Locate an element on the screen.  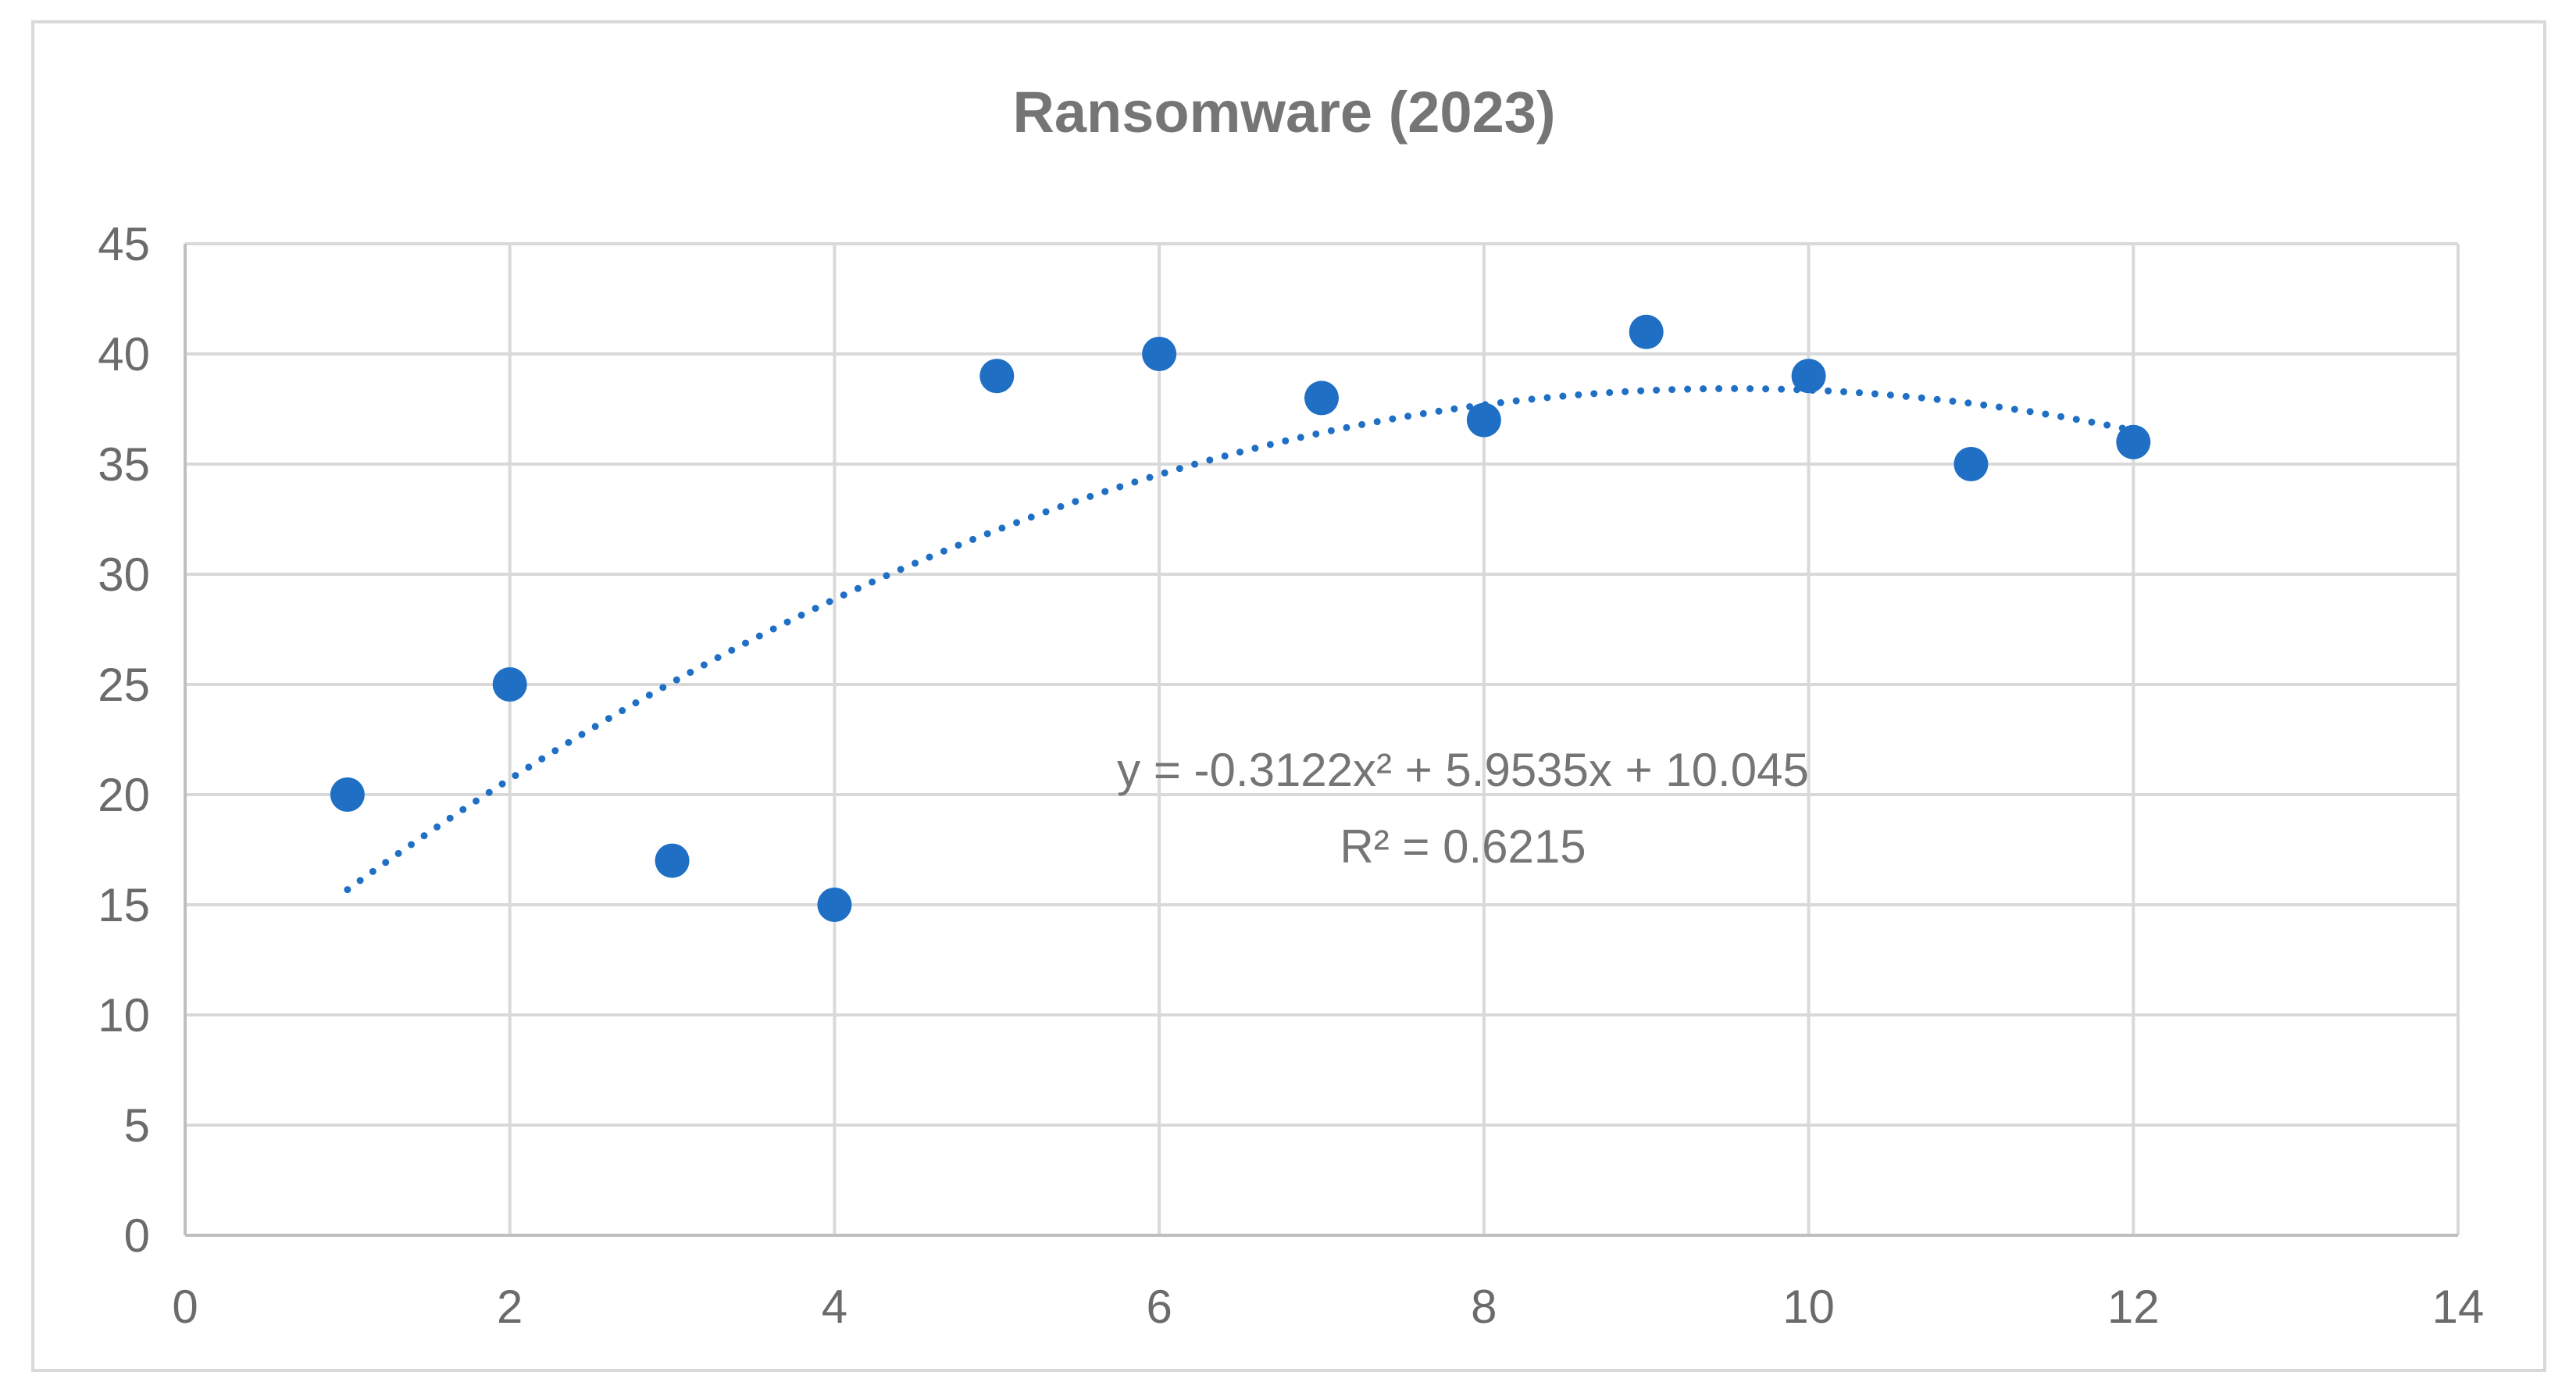
y-tick-label: 20 is located at coordinates (124, 795).